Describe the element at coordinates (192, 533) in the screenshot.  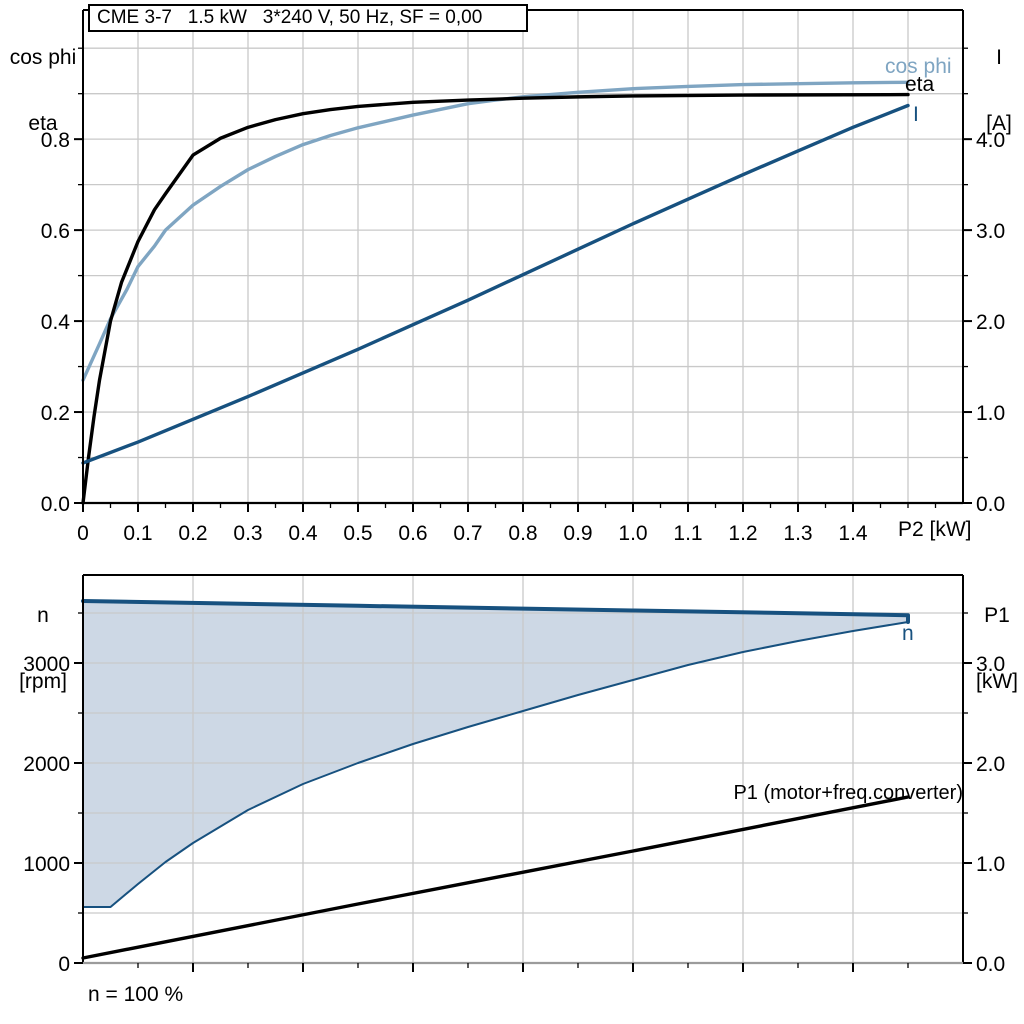
I see `x-tick-label: 0.2` at that location.